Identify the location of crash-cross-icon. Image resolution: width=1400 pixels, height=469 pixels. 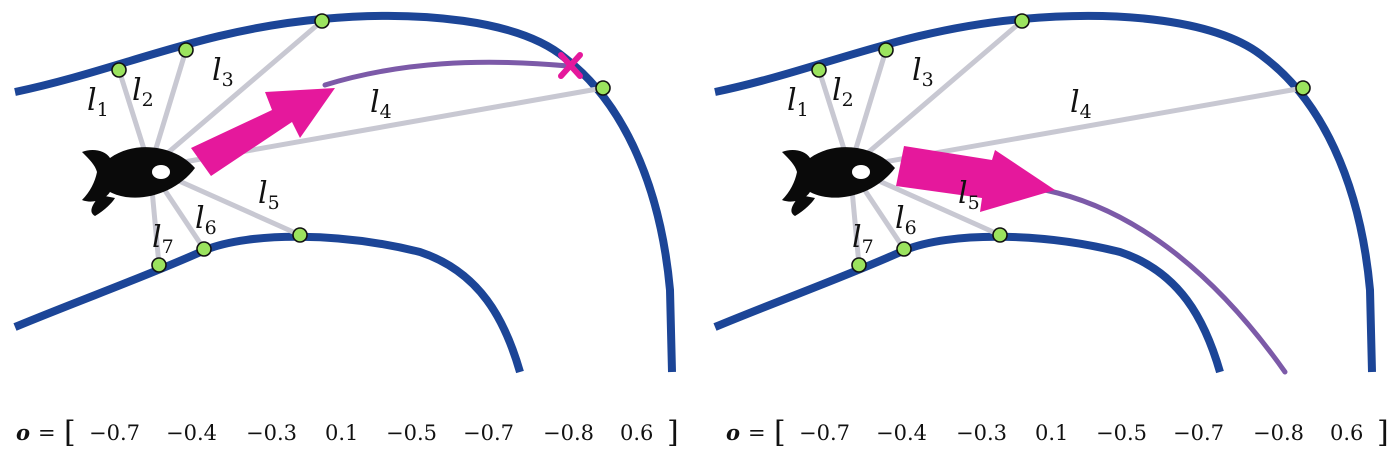
(570, 65).